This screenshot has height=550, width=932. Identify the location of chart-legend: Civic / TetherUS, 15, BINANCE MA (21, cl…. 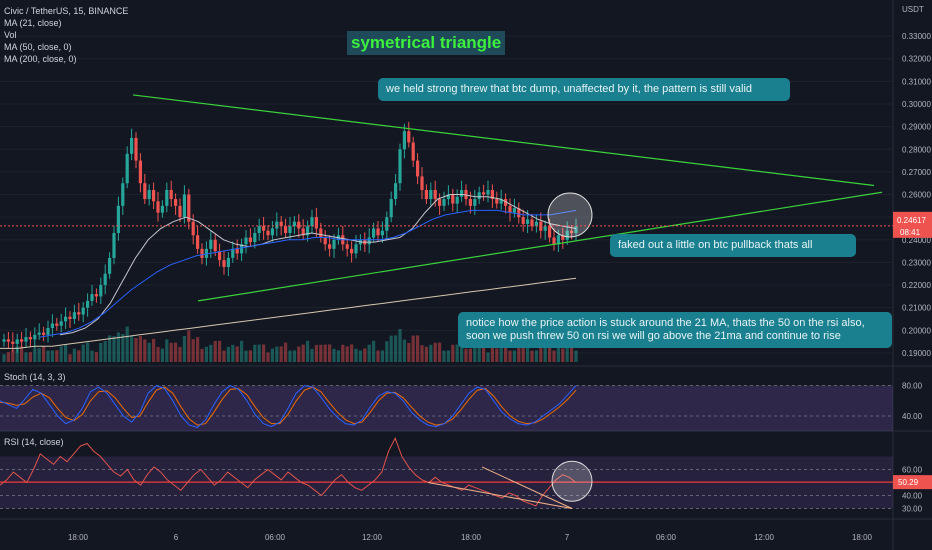
(66, 35).